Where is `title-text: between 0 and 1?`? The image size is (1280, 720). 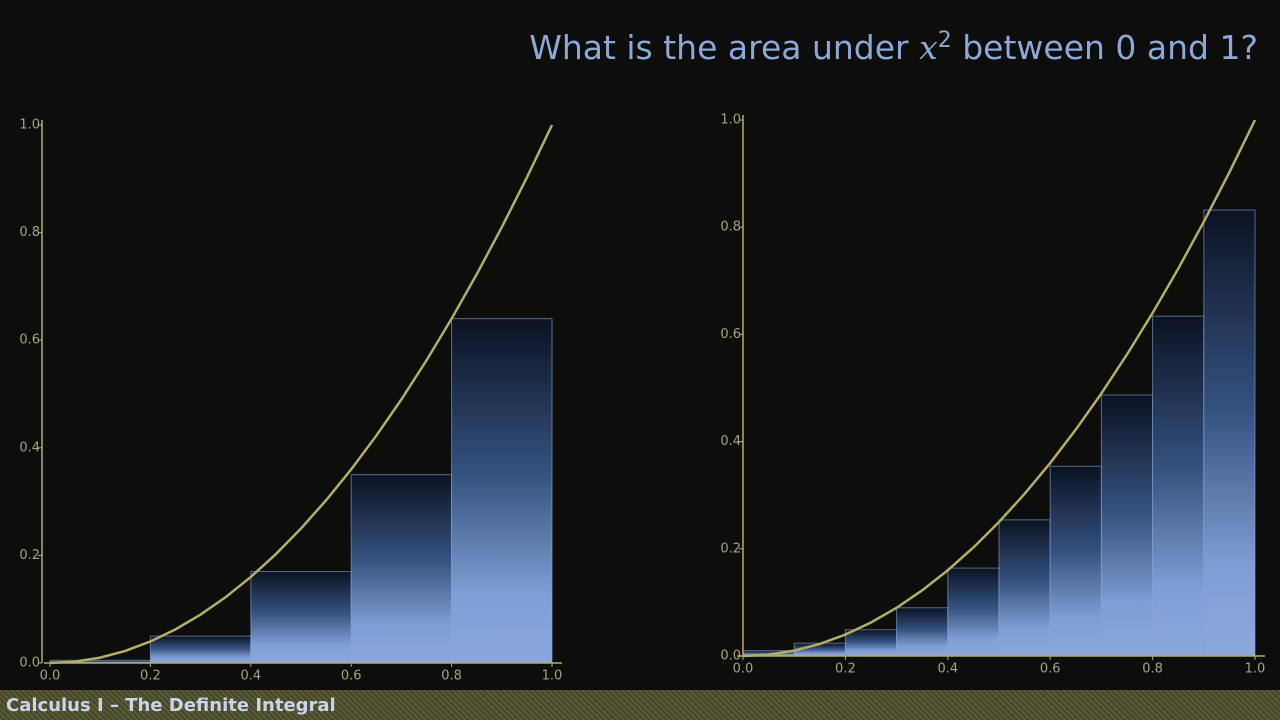 title-text: between 0 and 1? is located at coordinates (1110, 47).